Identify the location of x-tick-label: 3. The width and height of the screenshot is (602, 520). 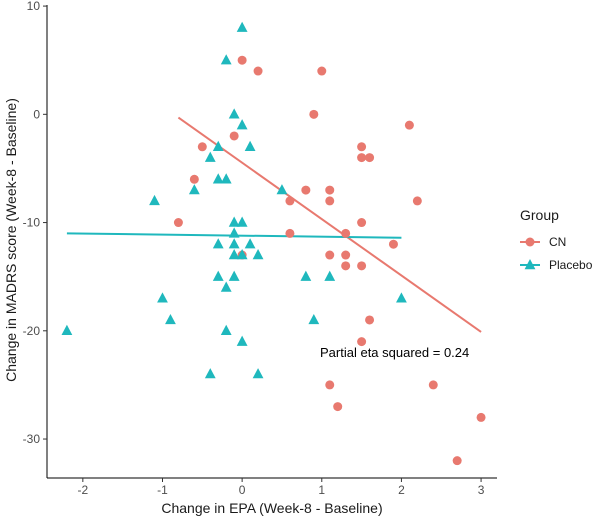
(481, 490).